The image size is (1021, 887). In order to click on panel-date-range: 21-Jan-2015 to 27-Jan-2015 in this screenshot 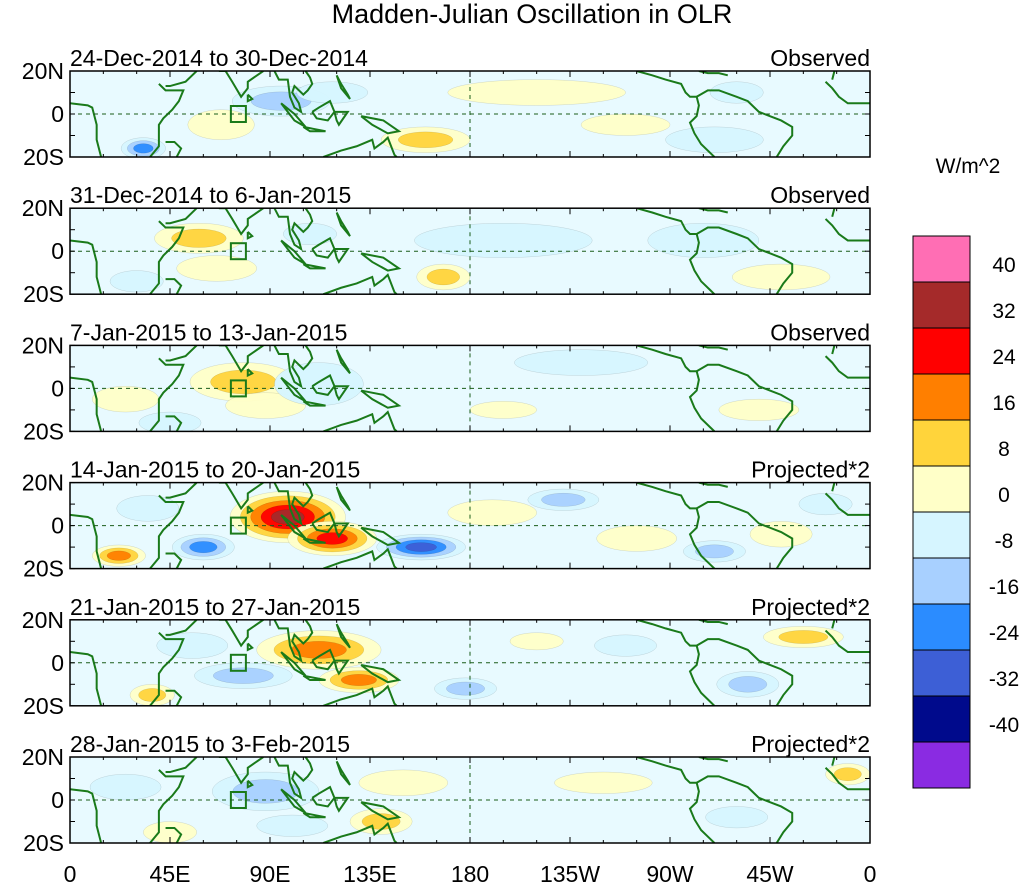, I will do `click(215, 607)`.